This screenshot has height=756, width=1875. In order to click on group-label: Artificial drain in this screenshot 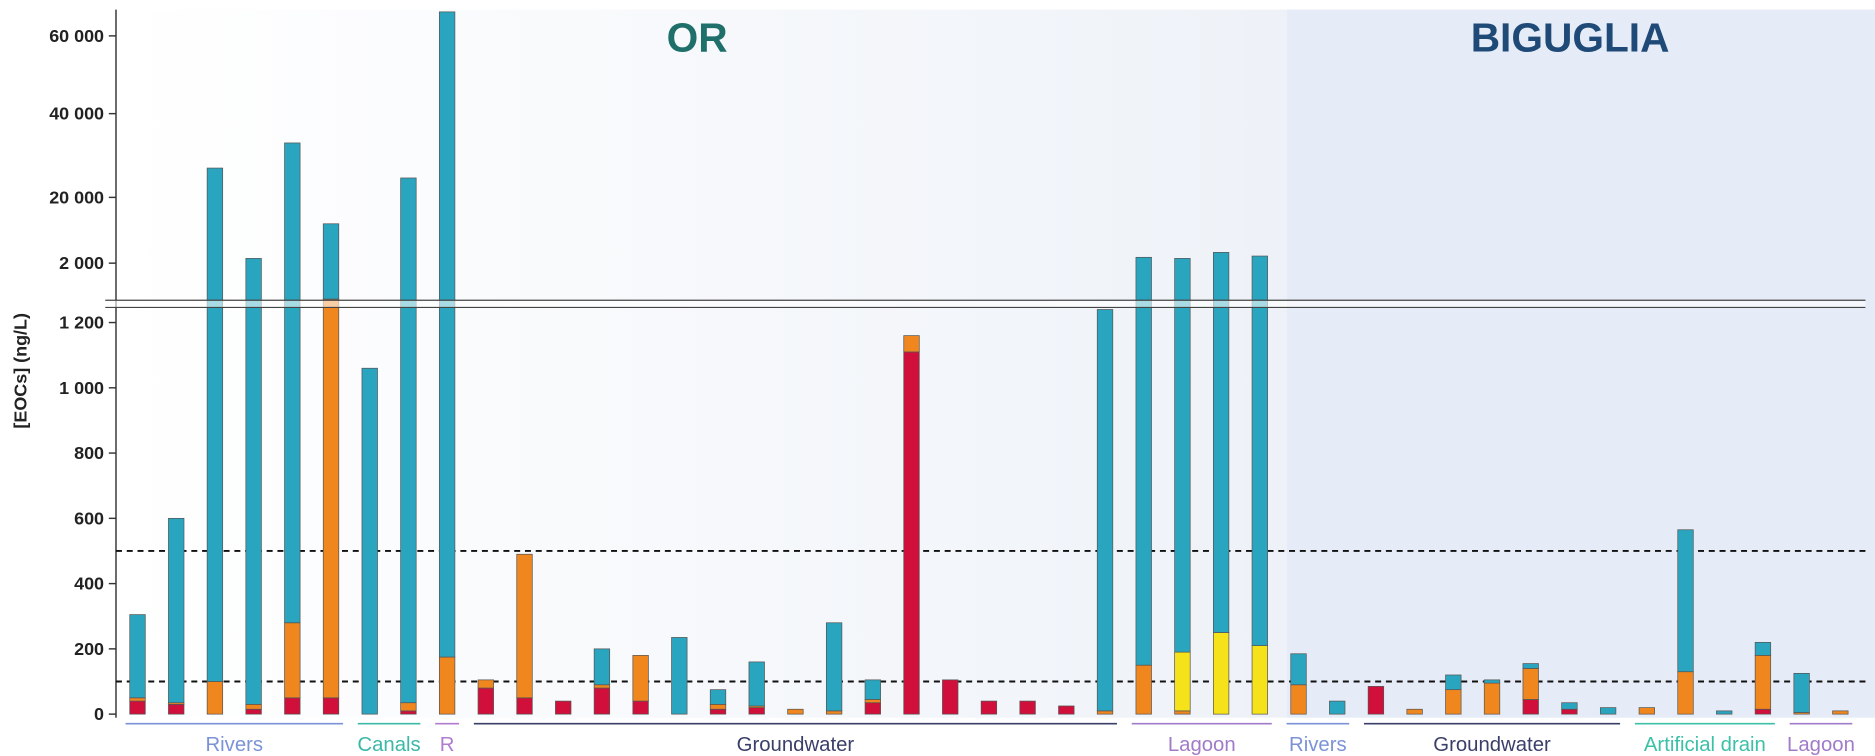, I will do `click(1705, 745)`.